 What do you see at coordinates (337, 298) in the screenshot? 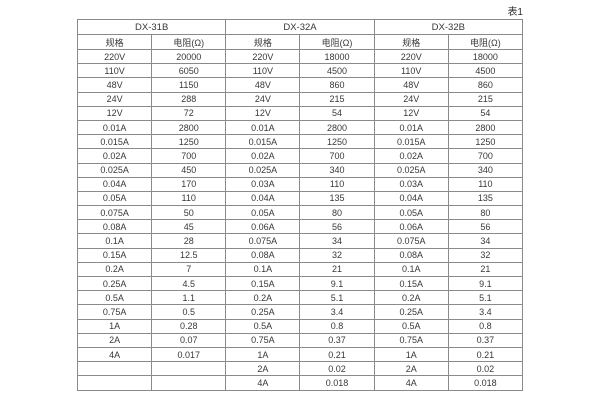
I see `resistance-cell: 5.1` at bounding box center [337, 298].